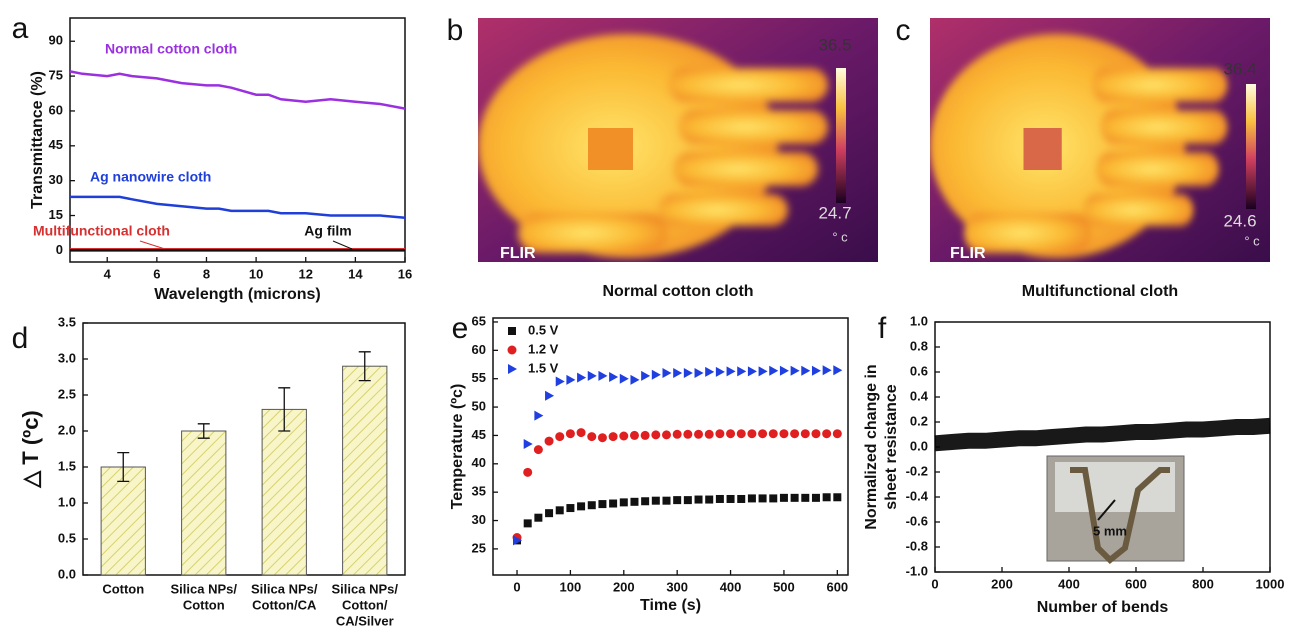 The width and height of the screenshot is (1291, 634). What do you see at coordinates (479, 519) in the screenshot?
I see `y-tick-label: 30` at bounding box center [479, 519].